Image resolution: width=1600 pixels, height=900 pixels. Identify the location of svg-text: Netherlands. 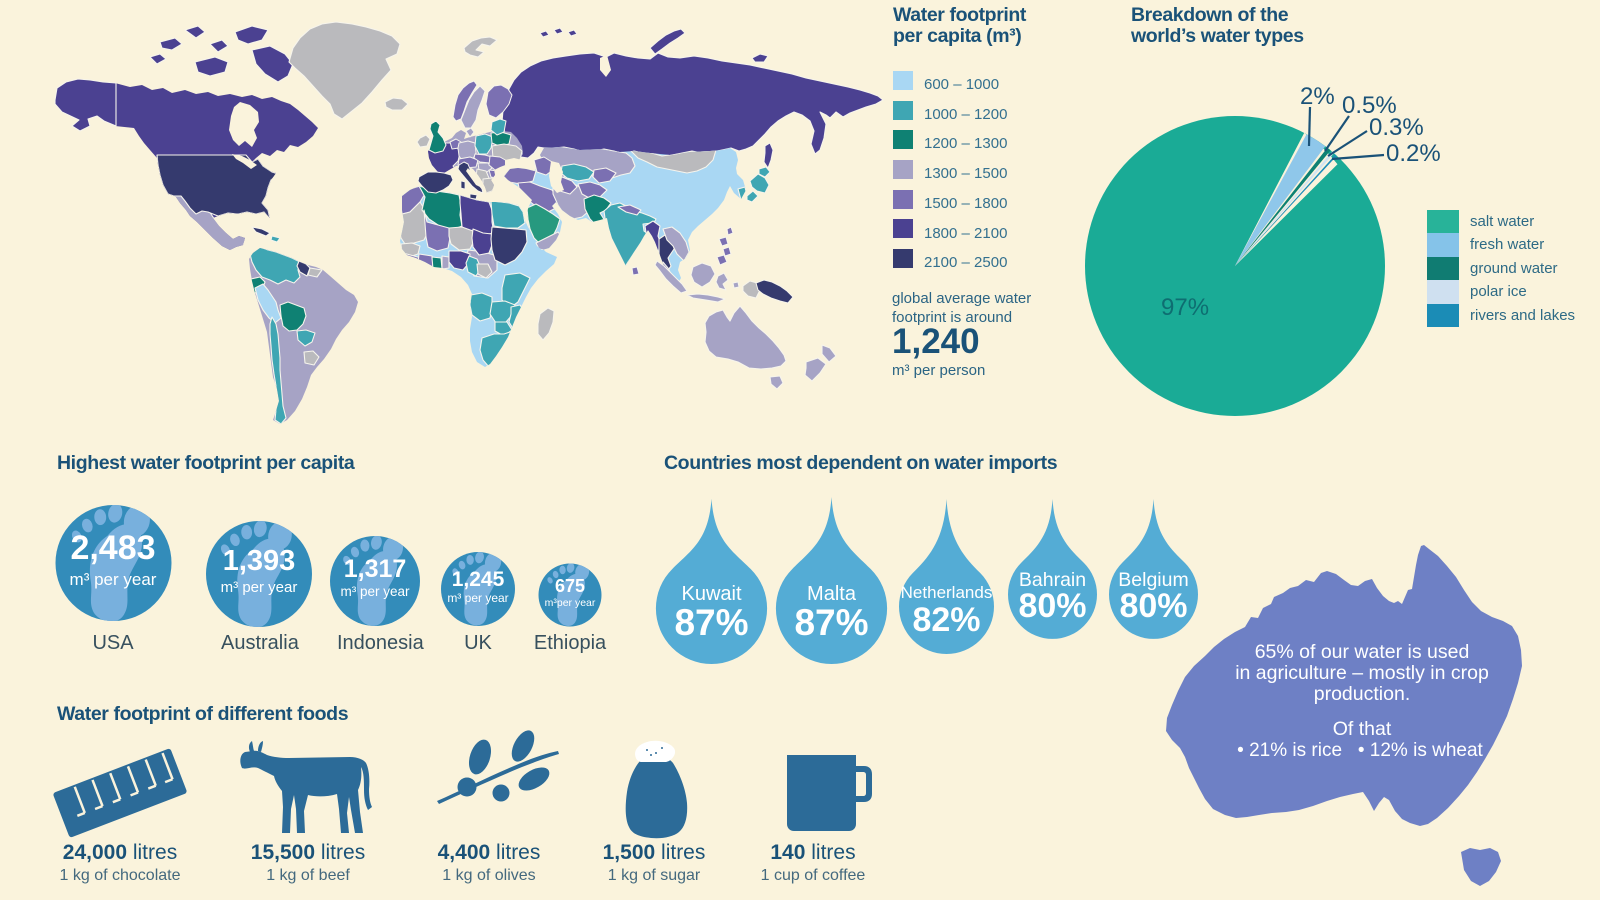
(947, 592).